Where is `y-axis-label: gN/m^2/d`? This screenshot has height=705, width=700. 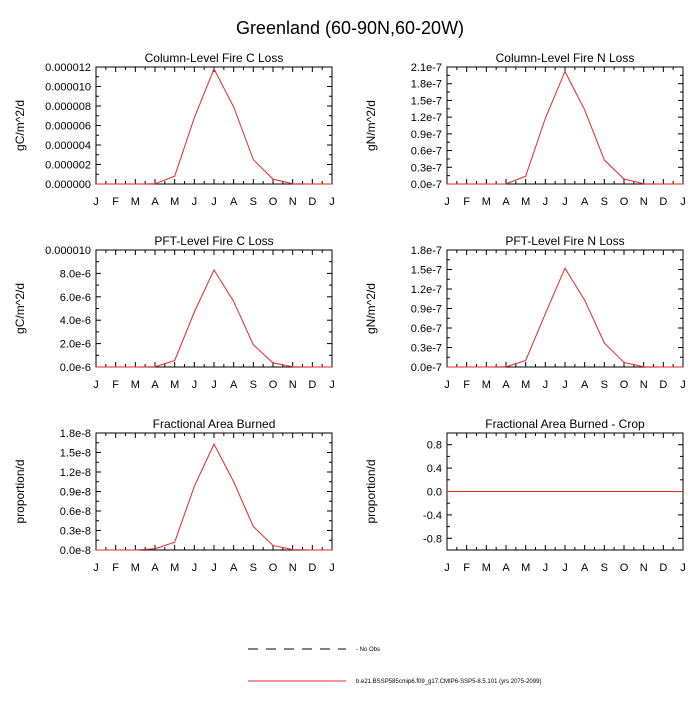
y-axis-label: gN/m^2/d is located at coordinates (371, 125).